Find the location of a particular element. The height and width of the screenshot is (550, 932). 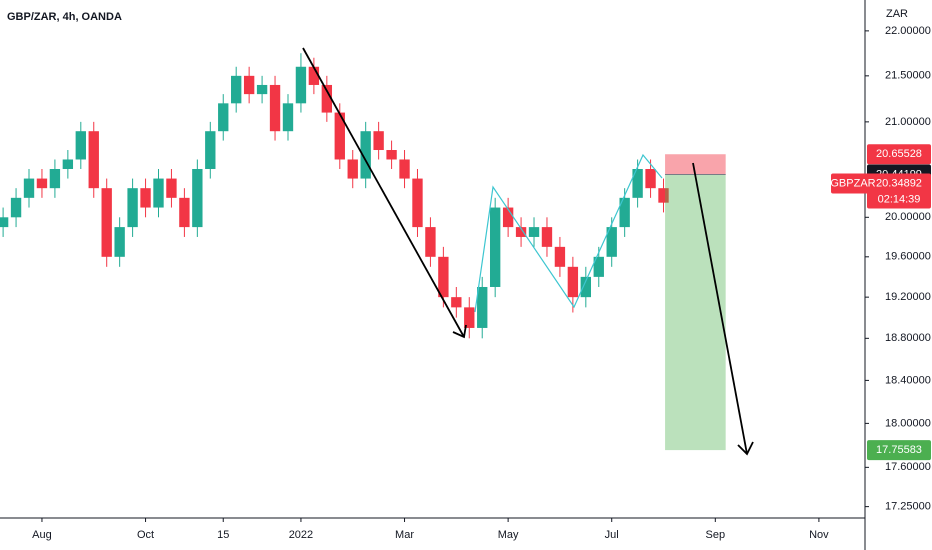

y-tick-label: 19.20000 is located at coordinates (908, 297).